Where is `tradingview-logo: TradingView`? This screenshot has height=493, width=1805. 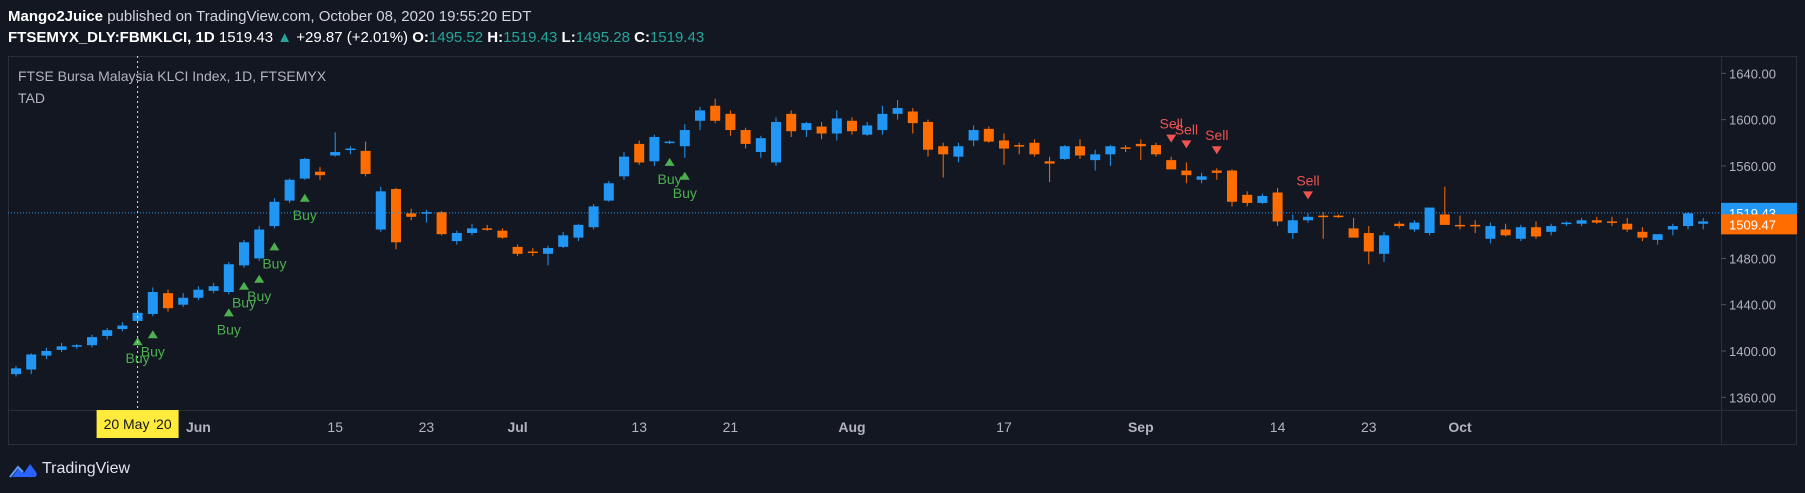 tradingview-logo: TradingView is located at coordinates (69, 469).